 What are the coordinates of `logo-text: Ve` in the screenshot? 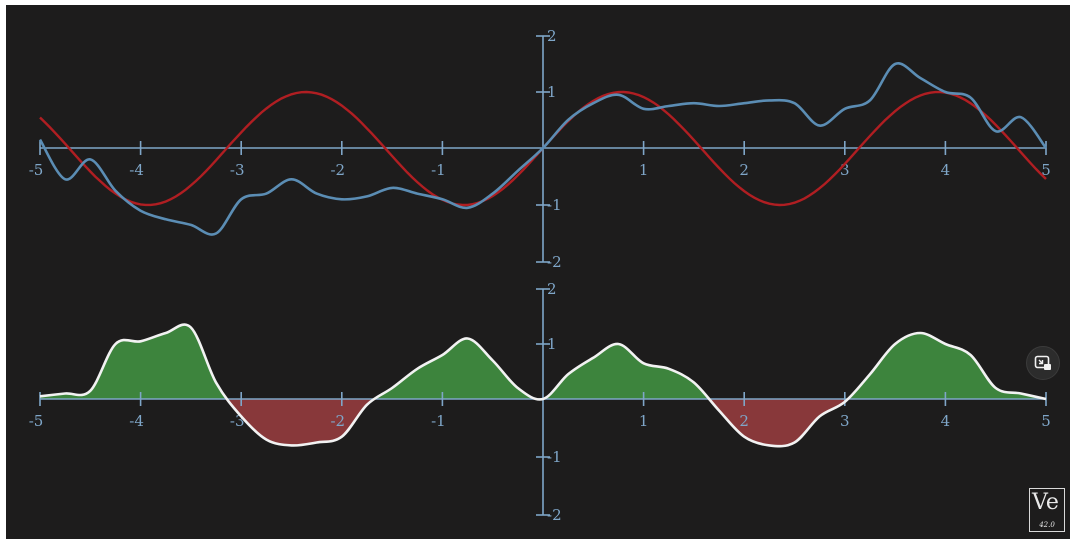 It's located at (1045, 502).